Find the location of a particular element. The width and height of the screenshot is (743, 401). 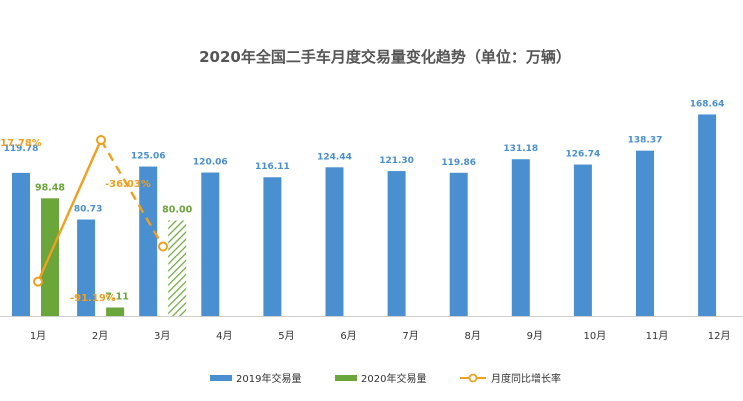

label-2019-3: 125.06 is located at coordinates (148, 157).